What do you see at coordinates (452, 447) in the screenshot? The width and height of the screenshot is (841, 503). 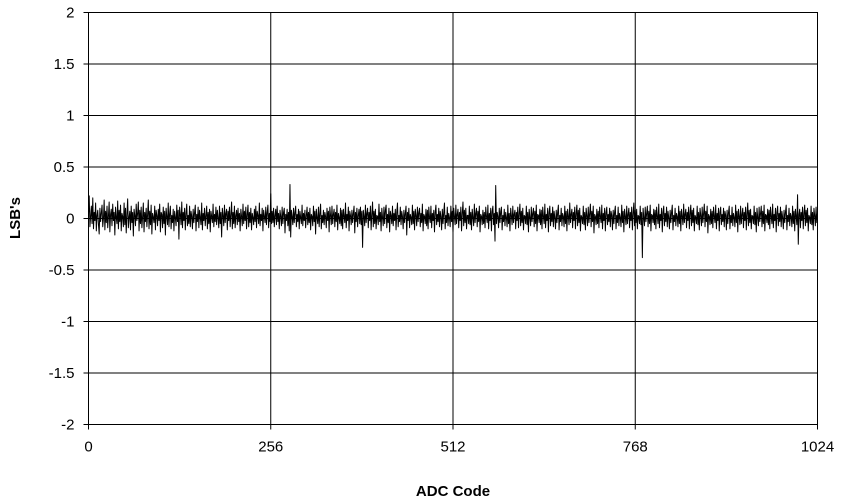 I see `x-tick-label: 512` at bounding box center [452, 447].